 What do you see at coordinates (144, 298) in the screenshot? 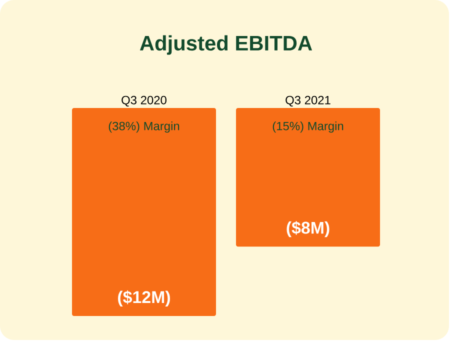
I see `data-label: ($12M)` at bounding box center [144, 298].